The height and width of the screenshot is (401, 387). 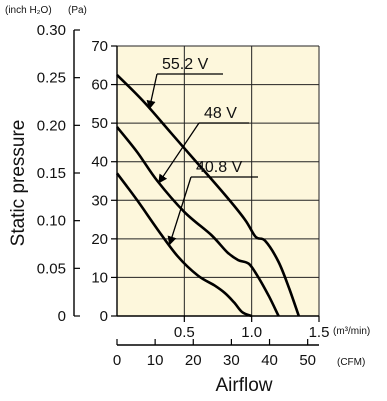 I want to click on x-m3-tick-label: 0.5, so click(x=184, y=332).